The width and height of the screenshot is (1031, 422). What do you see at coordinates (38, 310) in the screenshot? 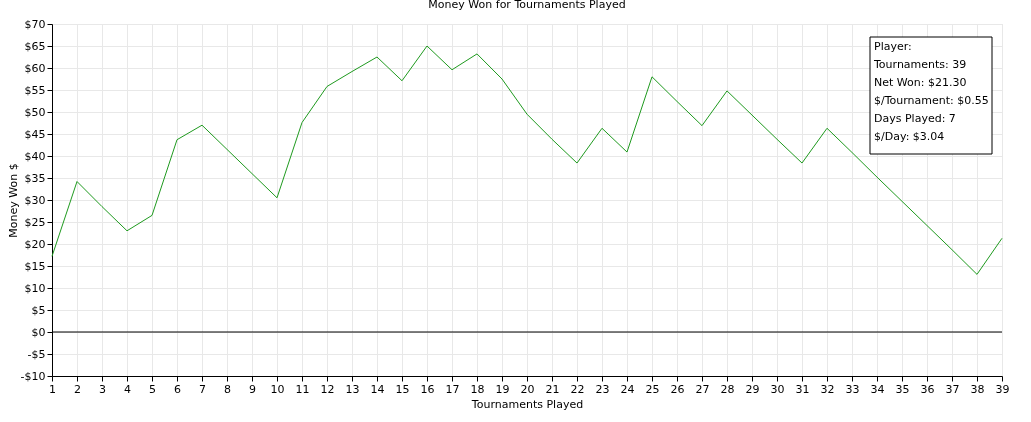
I see `y-tick-label: $5` at bounding box center [38, 310].